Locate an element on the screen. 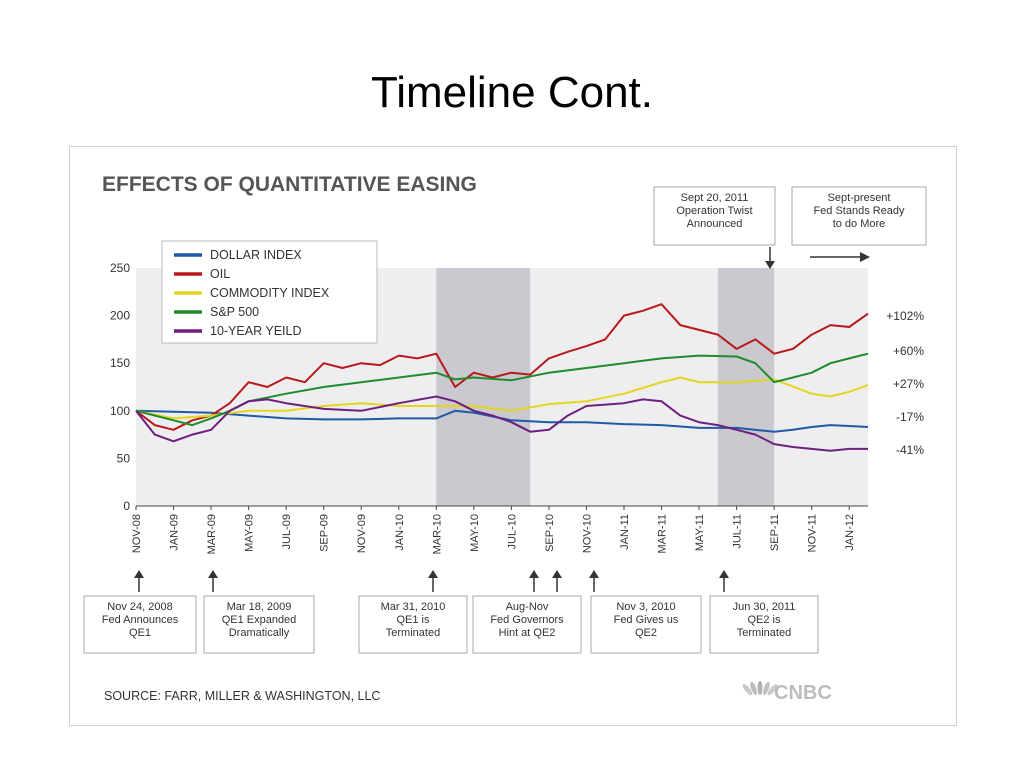  annotation-qe1t-text: QE1 is is located at coordinates (413, 620).